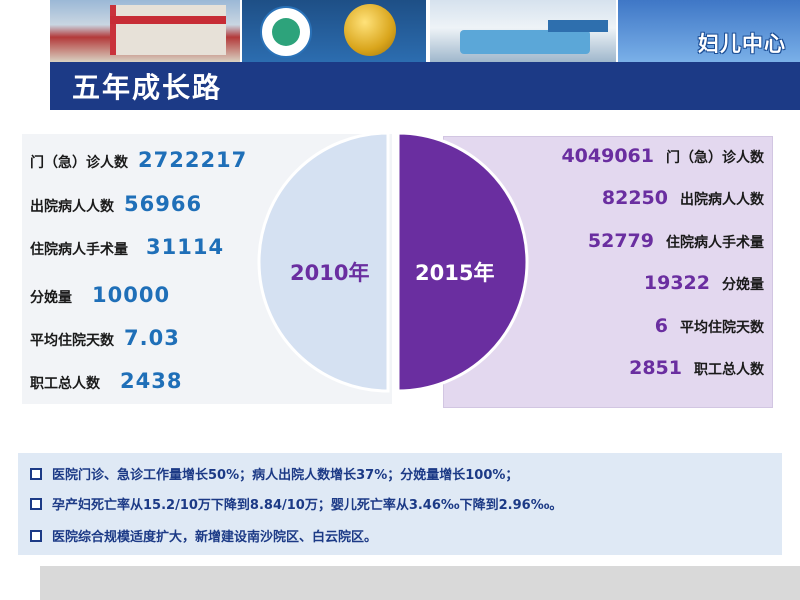 The width and height of the screenshot is (800, 600). I want to click on stat-value: 19322, so click(676, 283).